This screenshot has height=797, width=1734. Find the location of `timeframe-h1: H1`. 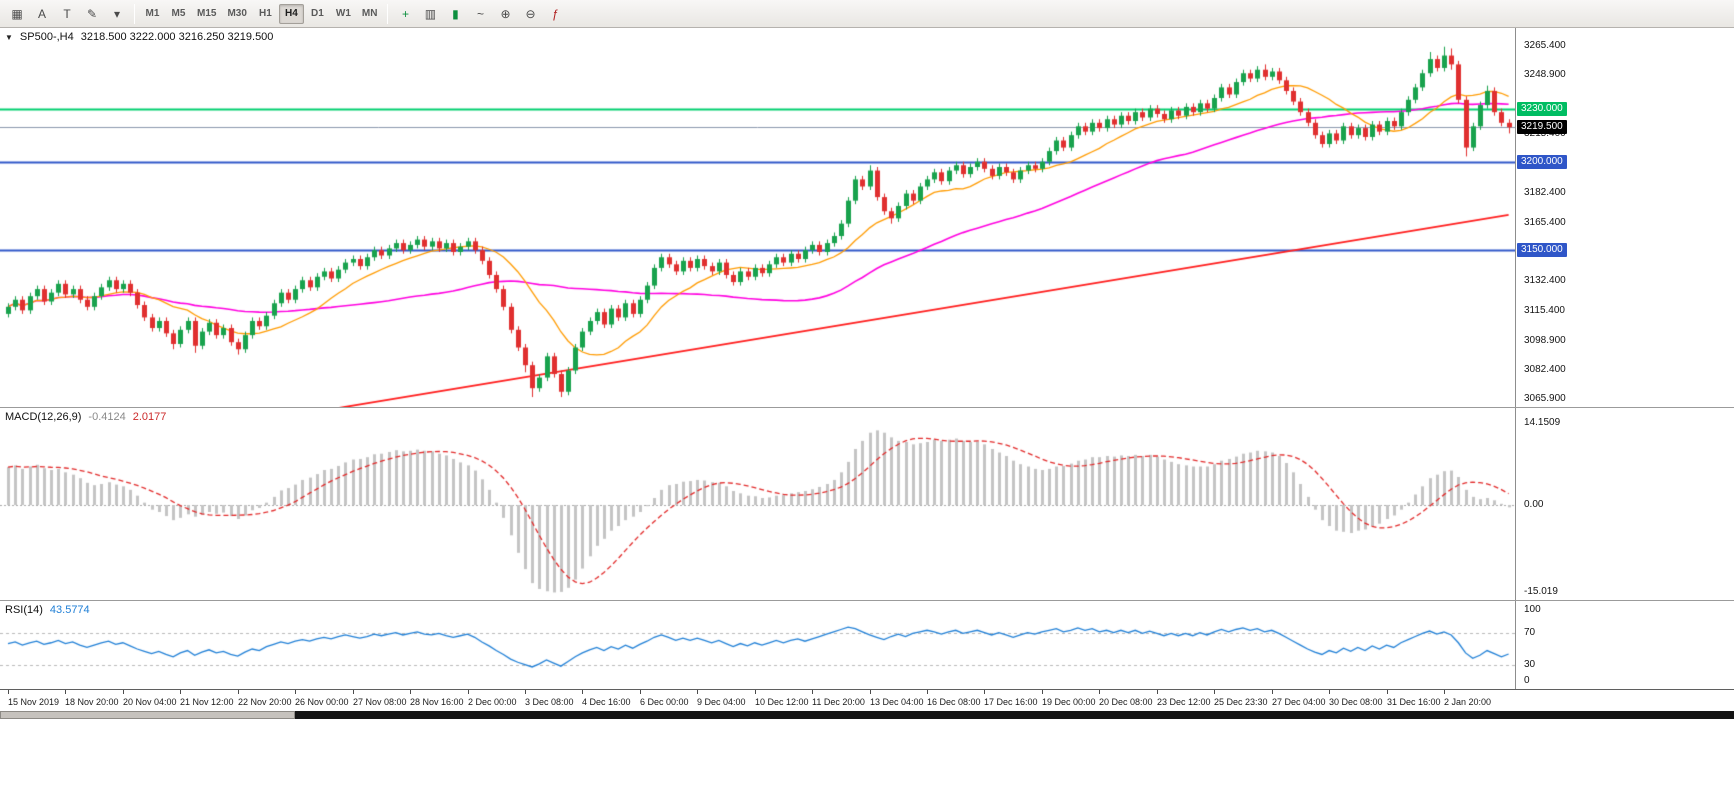

timeframe-h1: H1 is located at coordinates (265, 13).